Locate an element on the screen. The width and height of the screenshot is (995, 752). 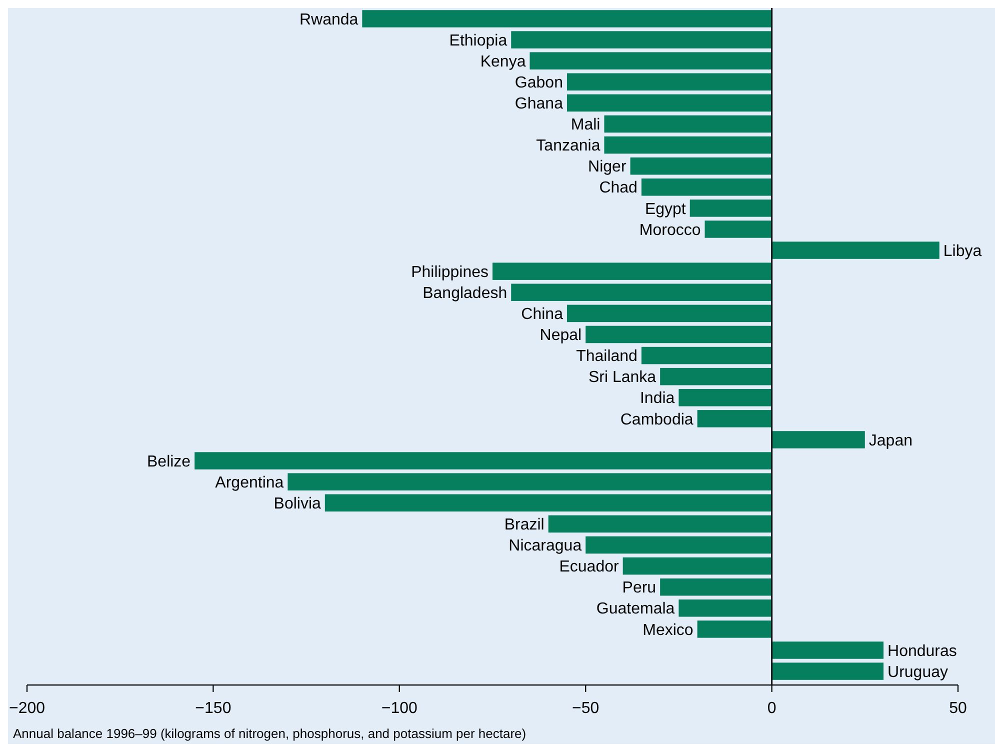
y-tick-label: Tanzania is located at coordinates (568, 146).